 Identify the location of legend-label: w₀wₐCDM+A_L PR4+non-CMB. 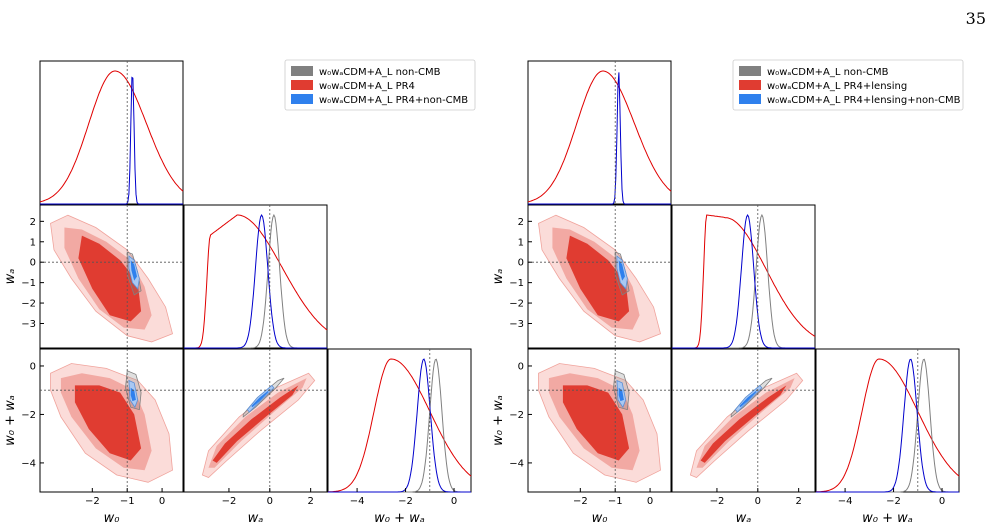
(393, 100).